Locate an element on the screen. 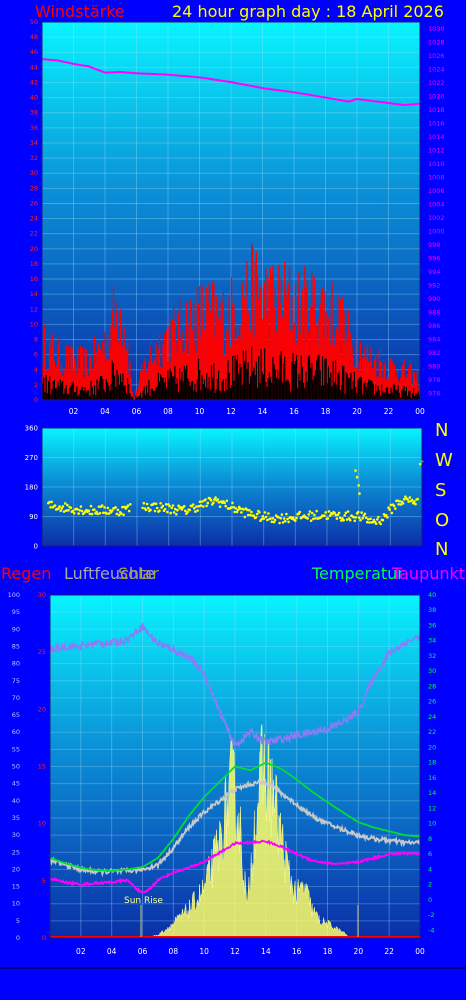  x-tick-label: 08 is located at coordinates (168, 411).